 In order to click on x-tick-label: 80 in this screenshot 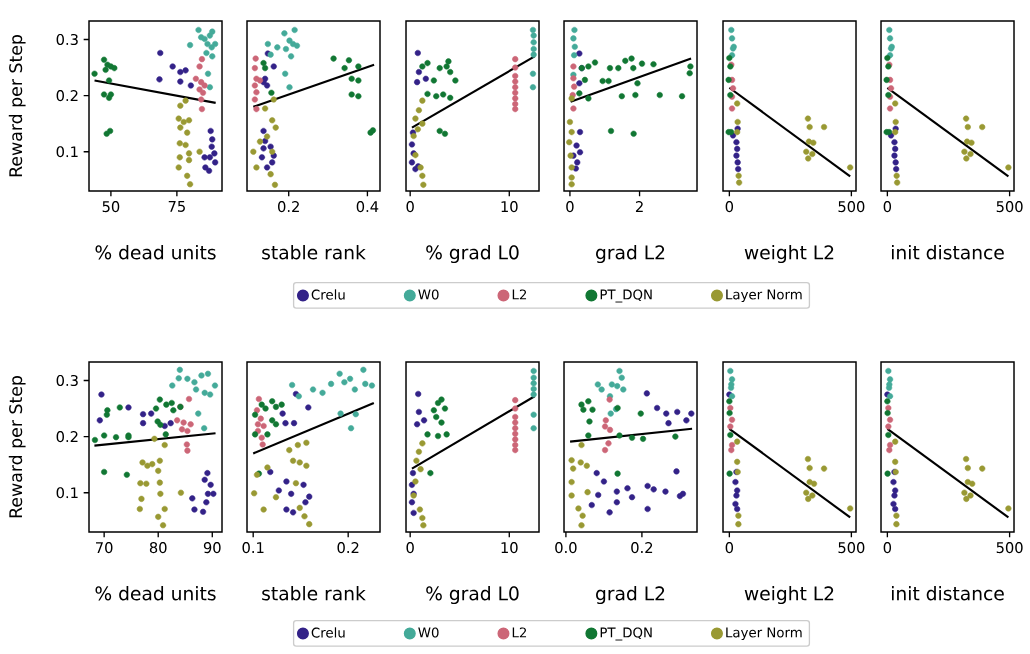, I will do `click(158, 548)`.